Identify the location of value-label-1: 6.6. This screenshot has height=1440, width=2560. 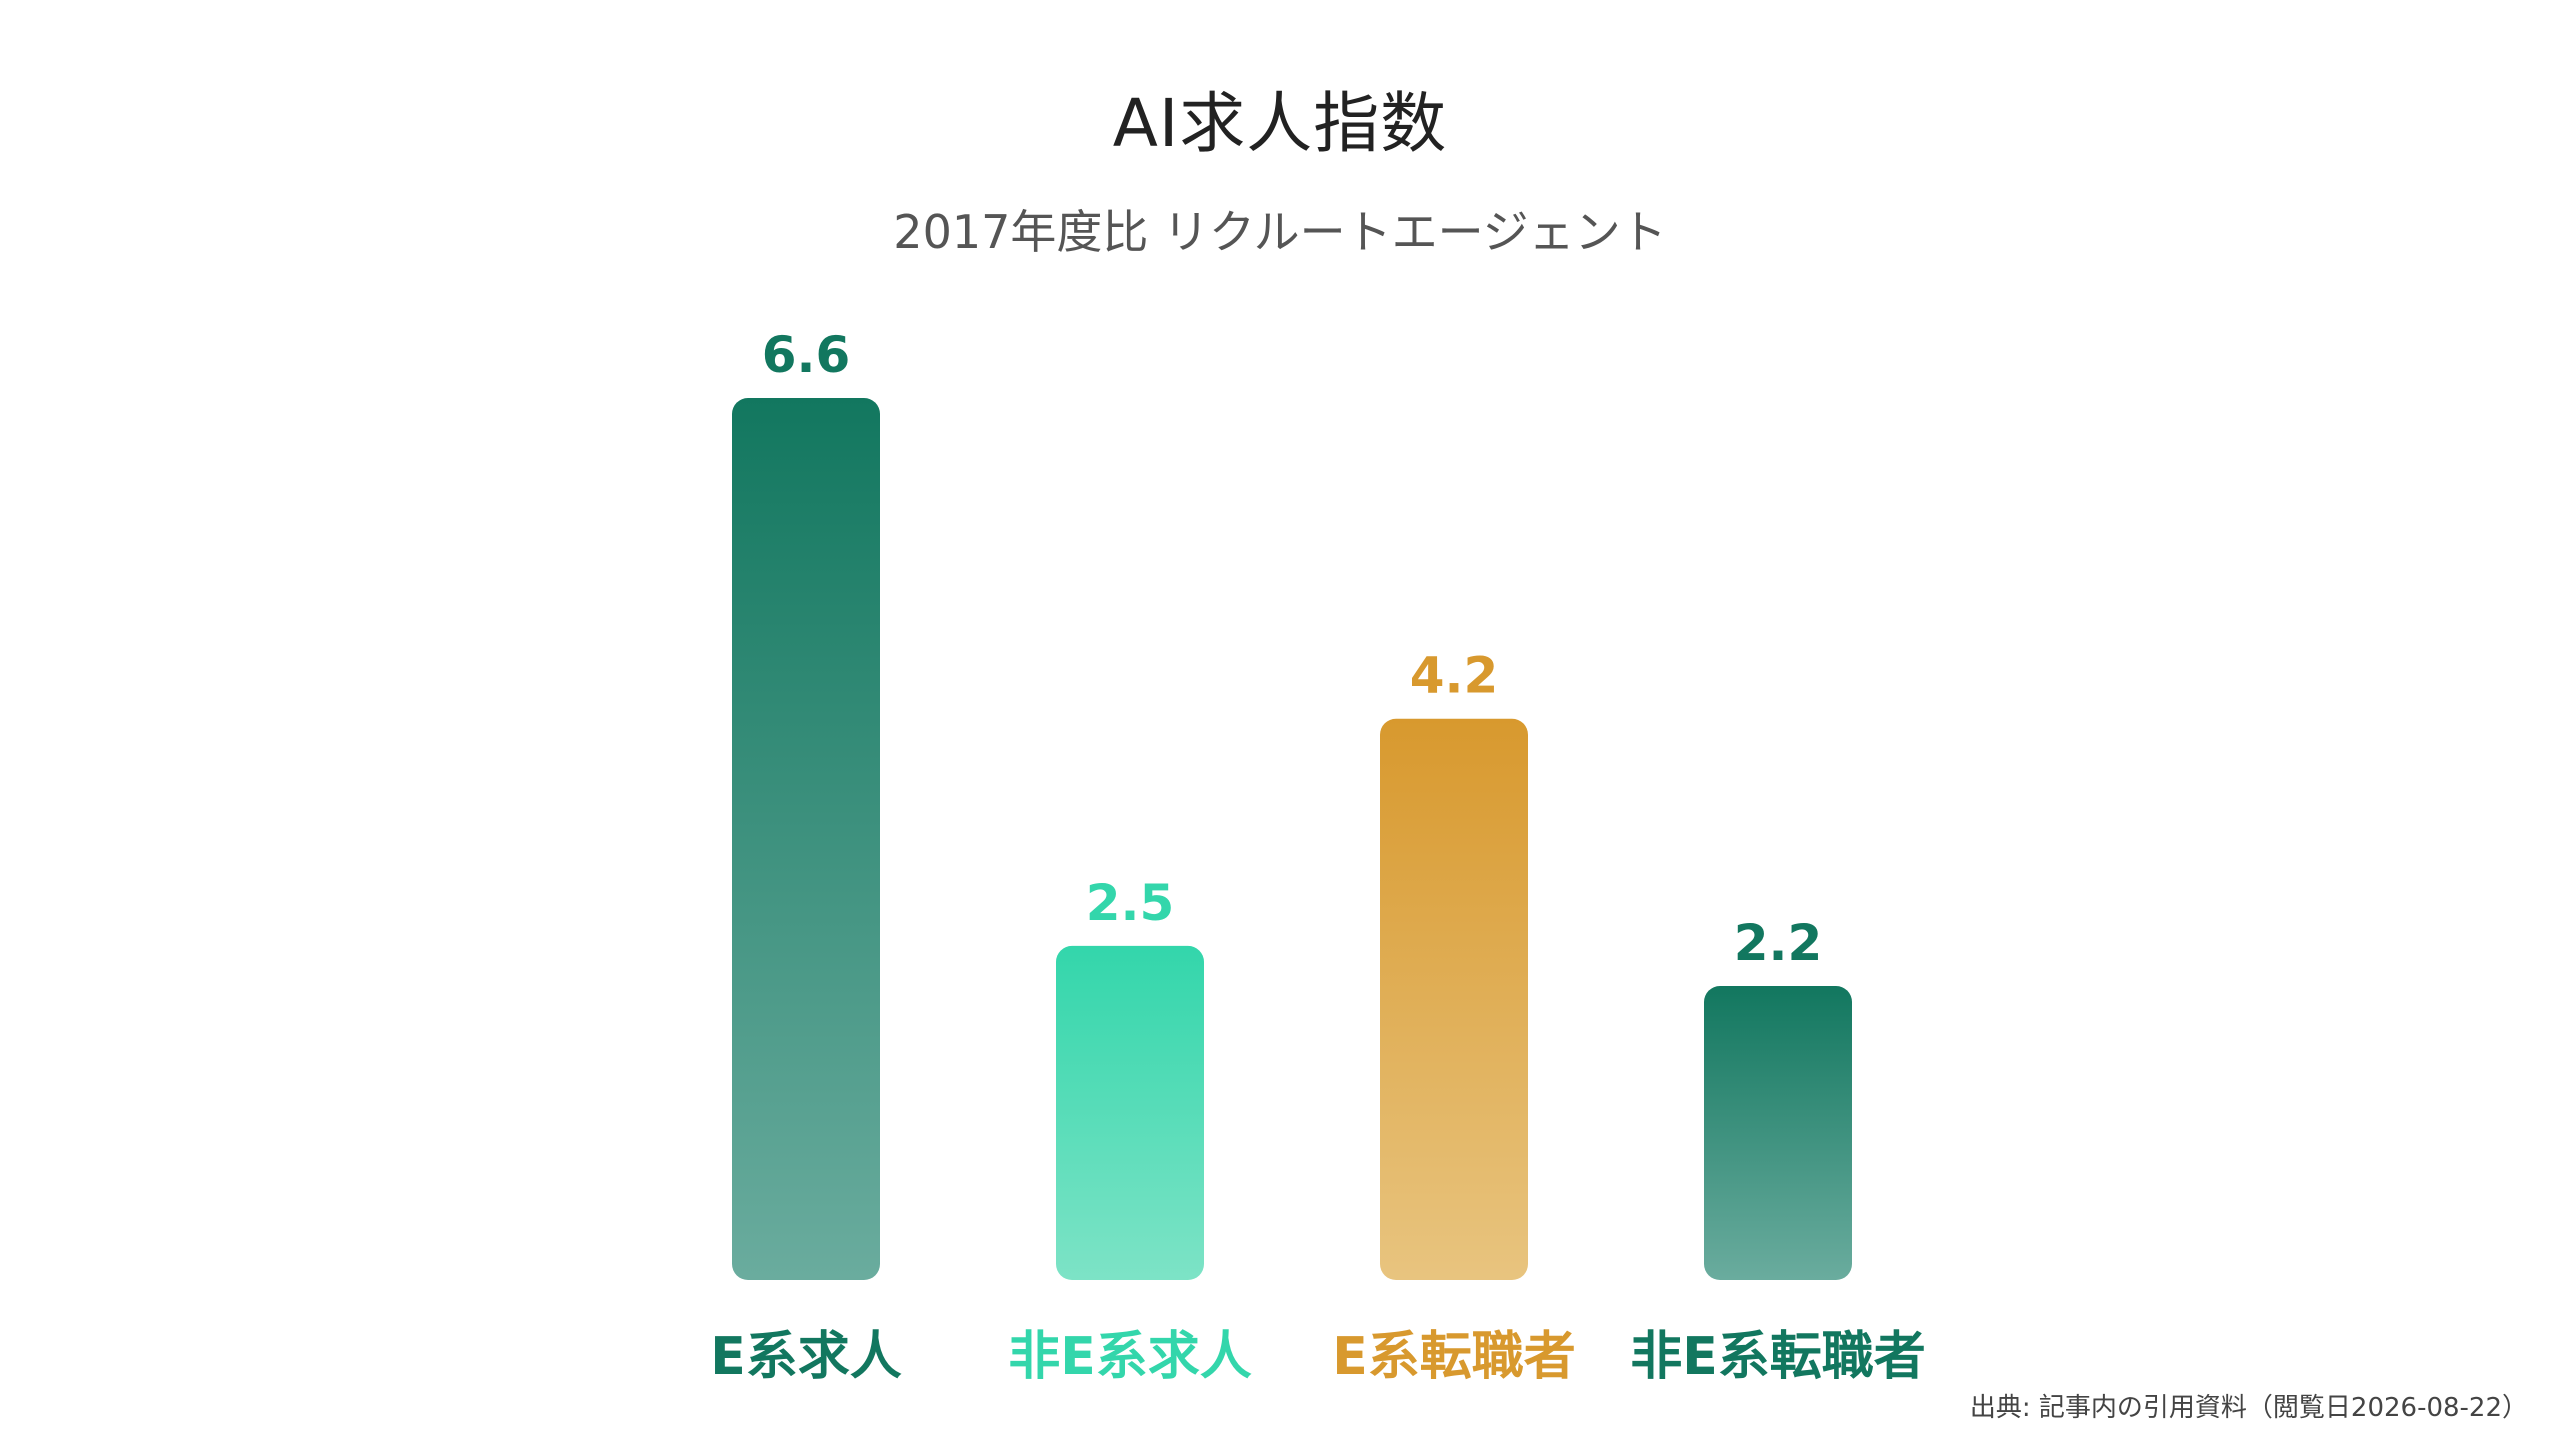
(806, 355).